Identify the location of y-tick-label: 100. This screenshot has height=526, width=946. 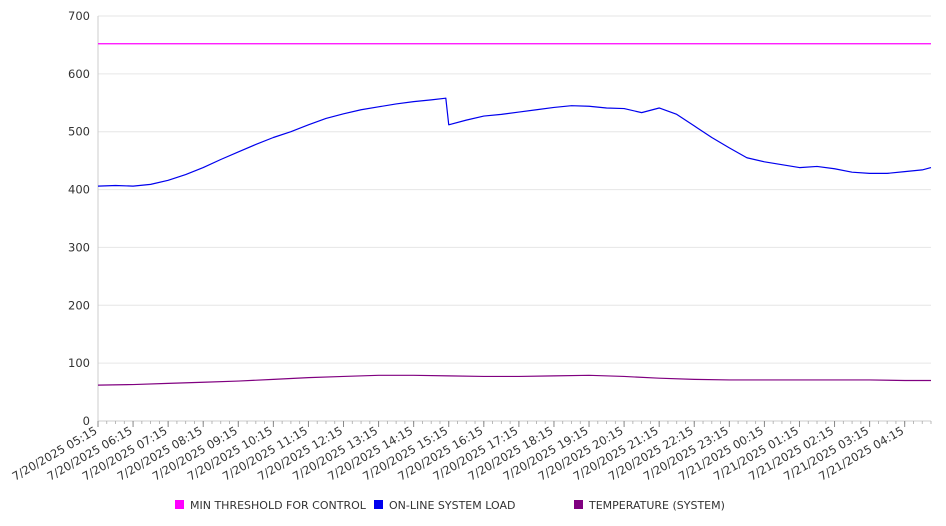
(79, 363).